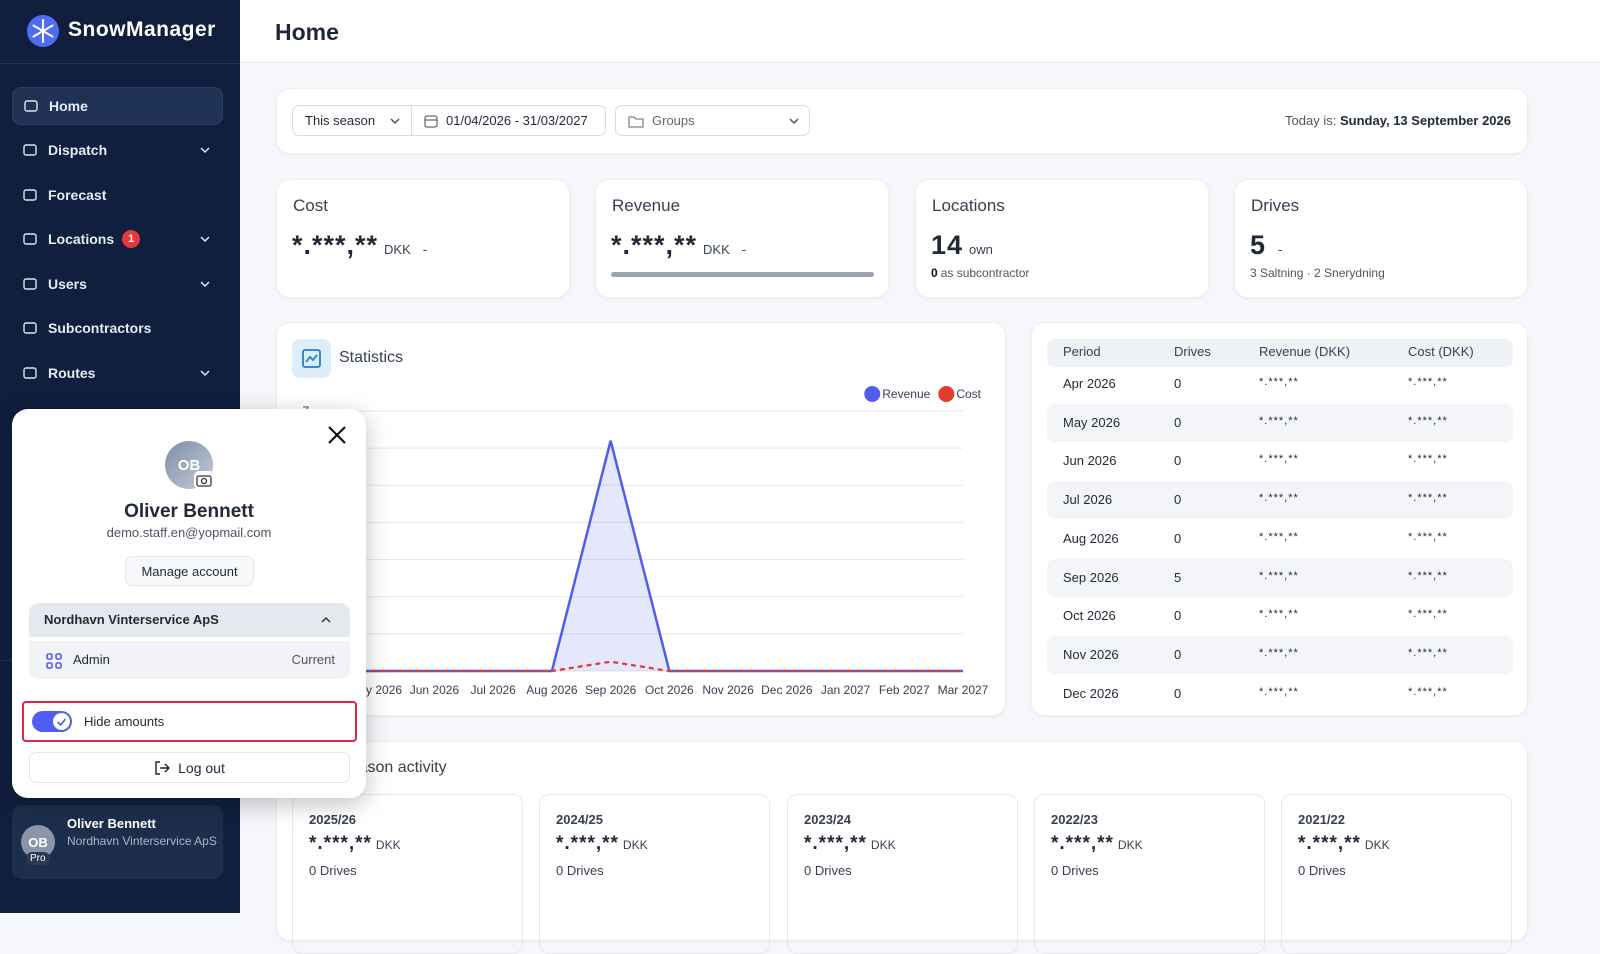 The image size is (1600, 954). What do you see at coordinates (425, 249) in the screenshot?
I see `kpi-delta: -` at bounding box center [425, 249].